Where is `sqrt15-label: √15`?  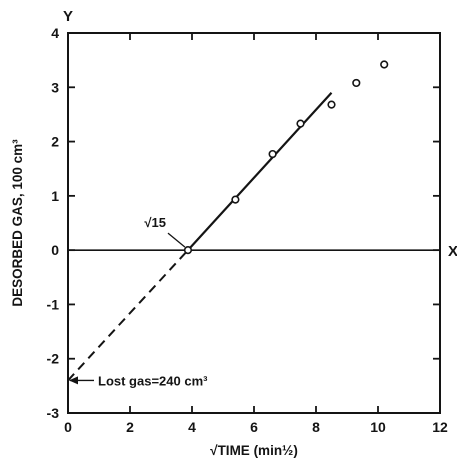
sqrt15-label: √15 is located at coordinates (155, 222).